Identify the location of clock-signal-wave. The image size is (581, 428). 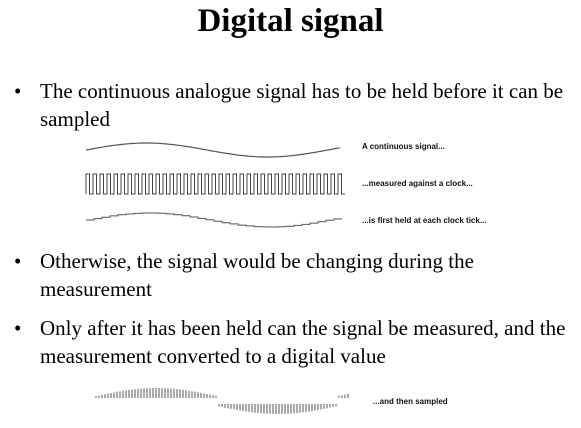
(215, 184).